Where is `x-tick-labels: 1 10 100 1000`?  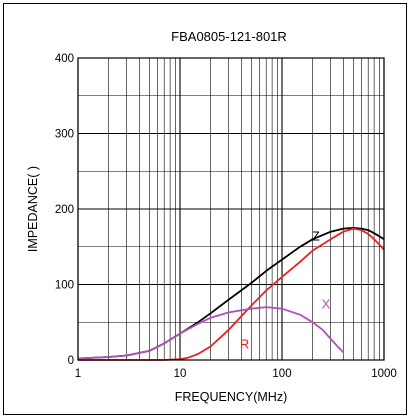
x-tick-labels: 1 10 100 1000 is located at coordinates (236, 374).